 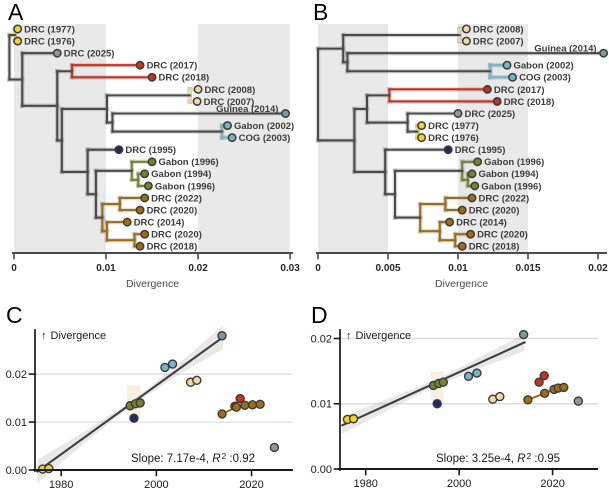 I want to click on tip-label: DRC (2017), so click(x=519, y=90).